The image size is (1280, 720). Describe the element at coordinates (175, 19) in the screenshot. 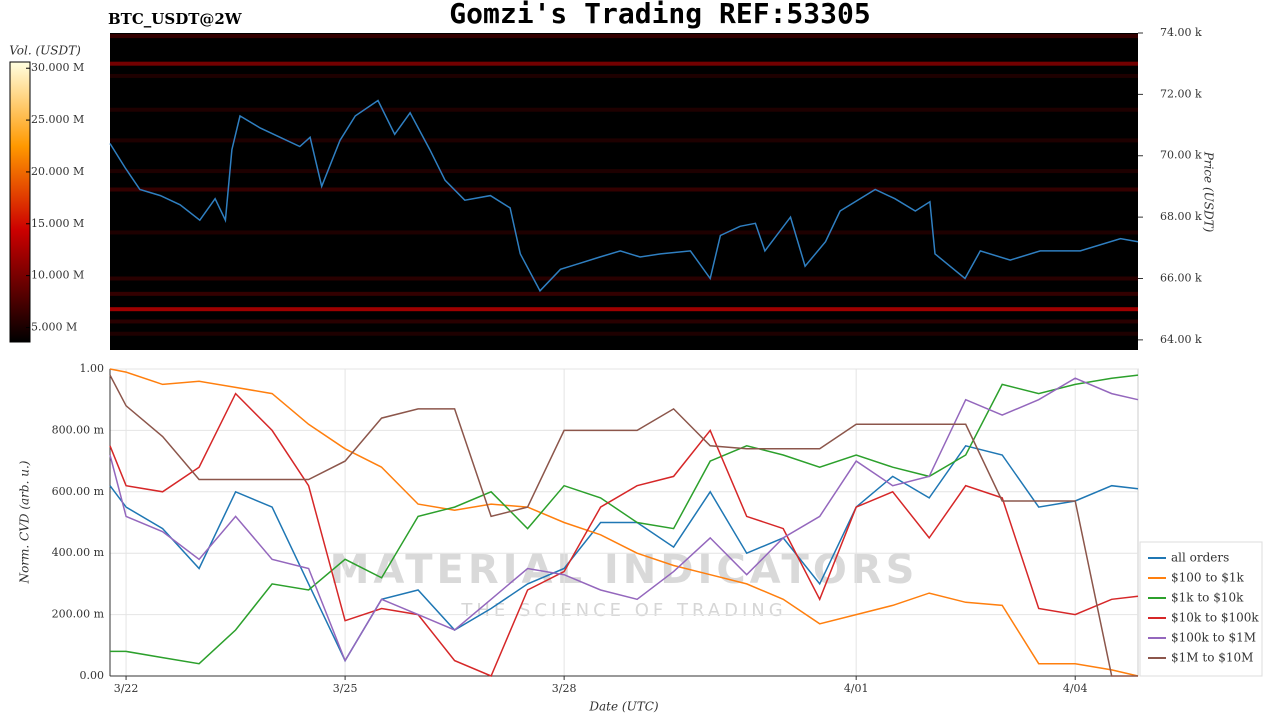

I see `chart-title: BTC_USDT@2W` at that location.